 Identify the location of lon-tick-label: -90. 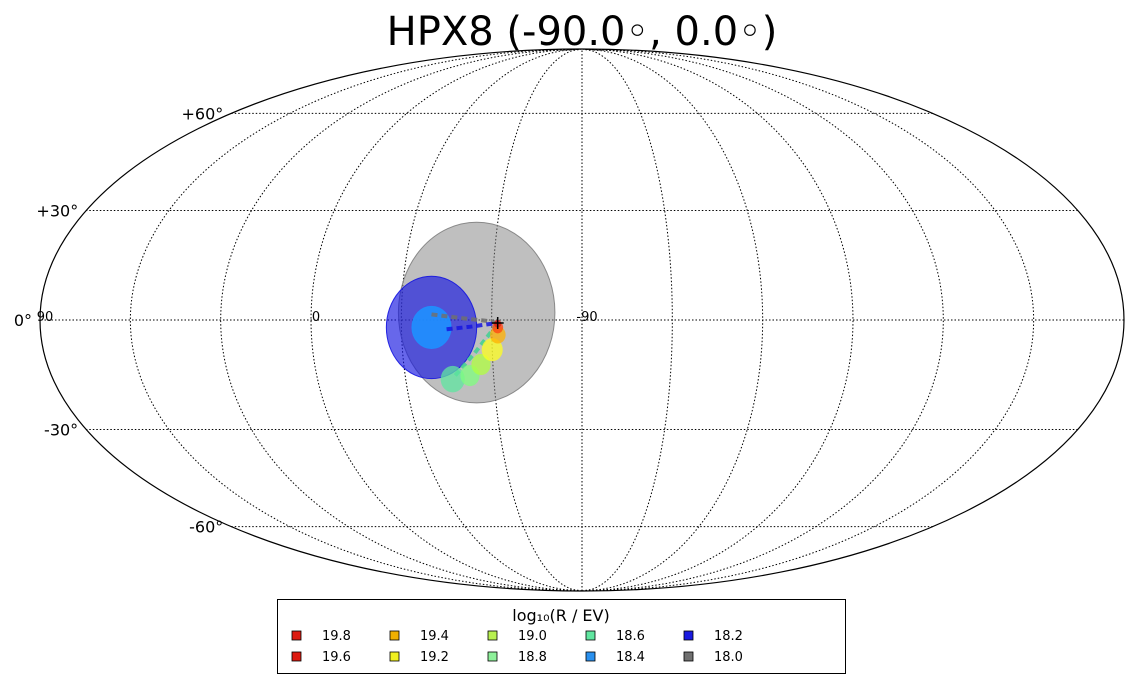
(586, 317).